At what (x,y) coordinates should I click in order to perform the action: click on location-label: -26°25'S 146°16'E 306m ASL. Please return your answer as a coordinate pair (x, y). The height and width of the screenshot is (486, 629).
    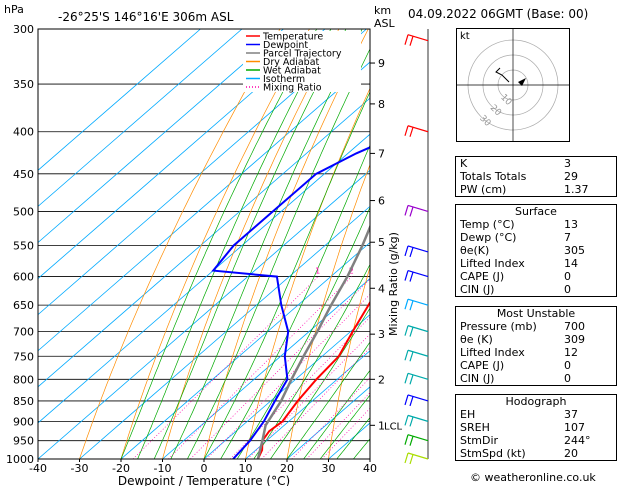
    Looking at the image, I should click on (146, 17).